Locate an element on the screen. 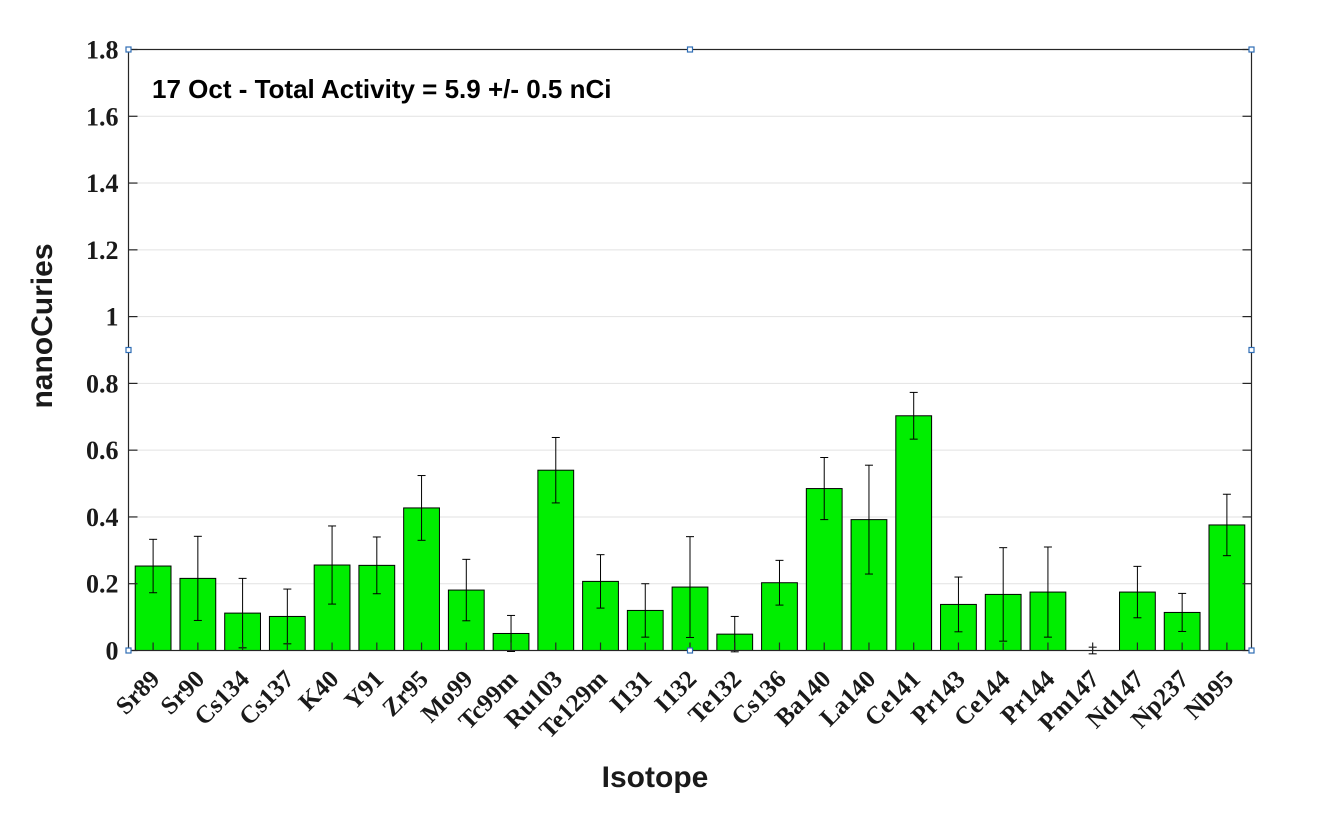 The width and height of the screenshot is (1334, 825). error-bar-la140 is located at coordinates (868, 519).